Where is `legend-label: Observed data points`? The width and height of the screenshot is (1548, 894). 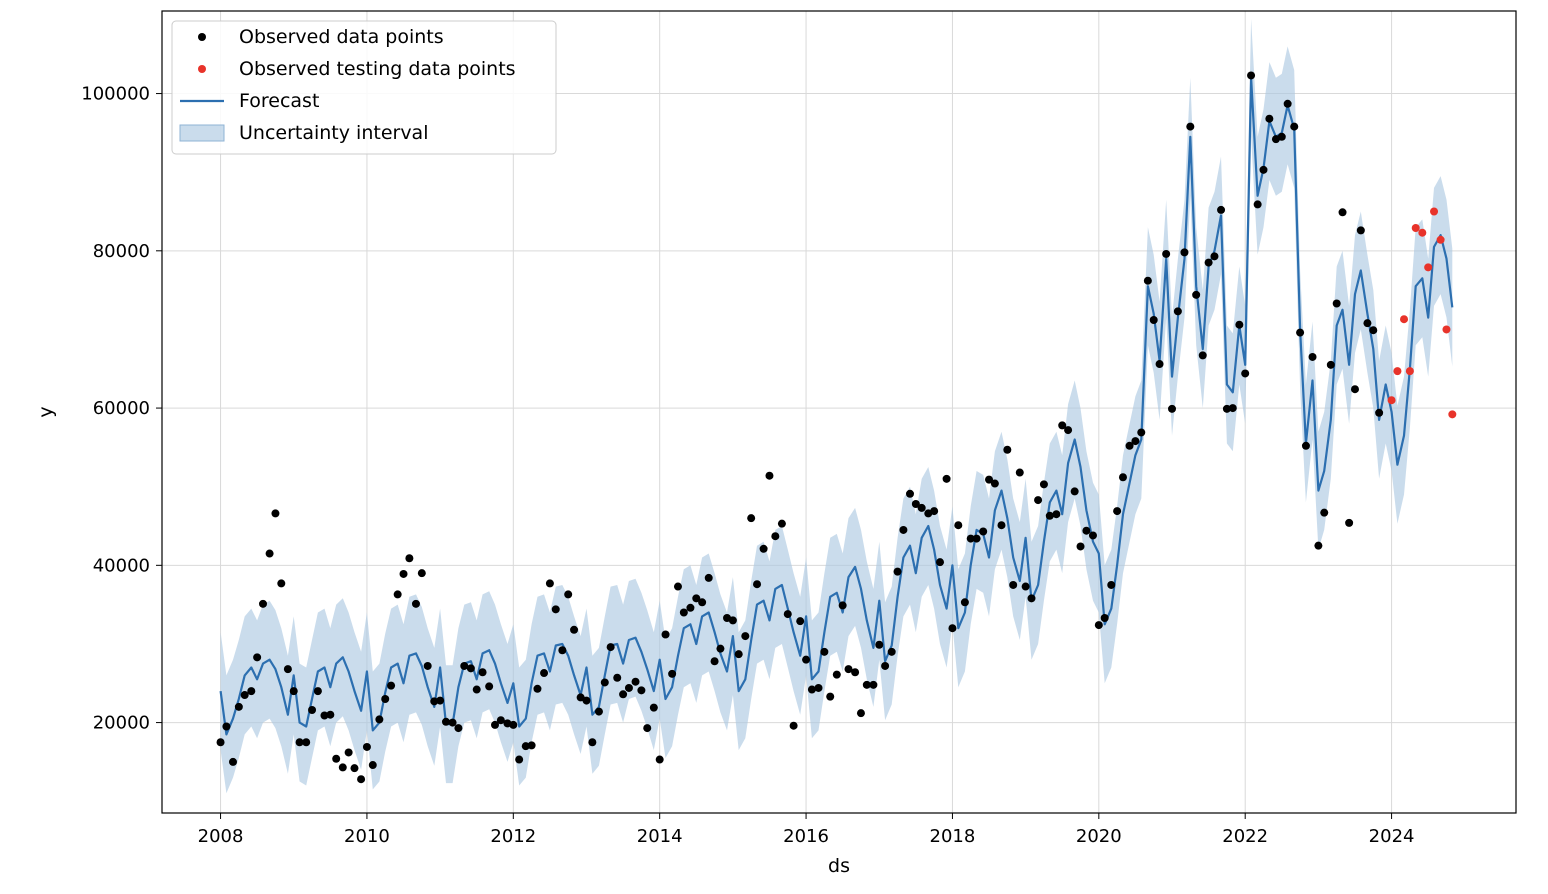
legend-label: Observed data points is located at coordinates (341, 37).